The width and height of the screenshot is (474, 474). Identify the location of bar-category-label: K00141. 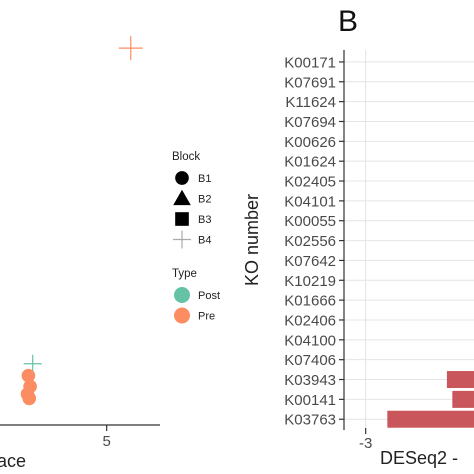
(310, 400).